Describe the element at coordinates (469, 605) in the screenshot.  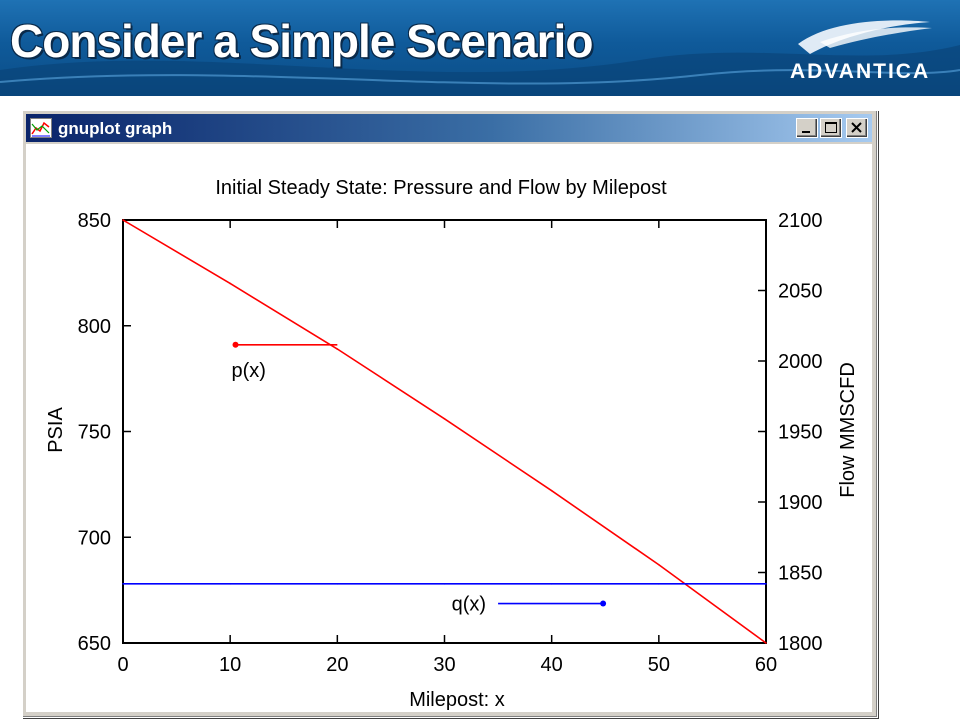
I see `series-label: q(x)` at that location.